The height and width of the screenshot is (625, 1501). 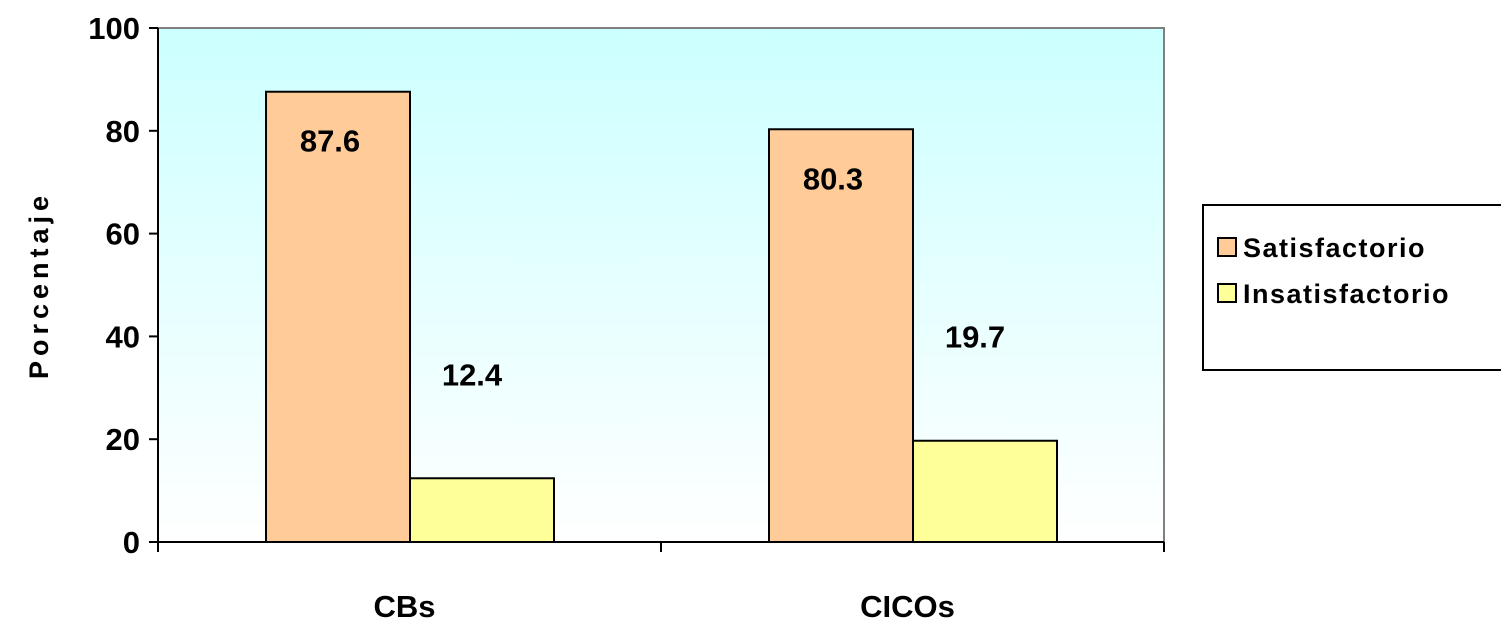 What do you see at coordinates (123, 336) in the screenshot?
I see `y-tick-label: 40` at bounding box center [123, 336].